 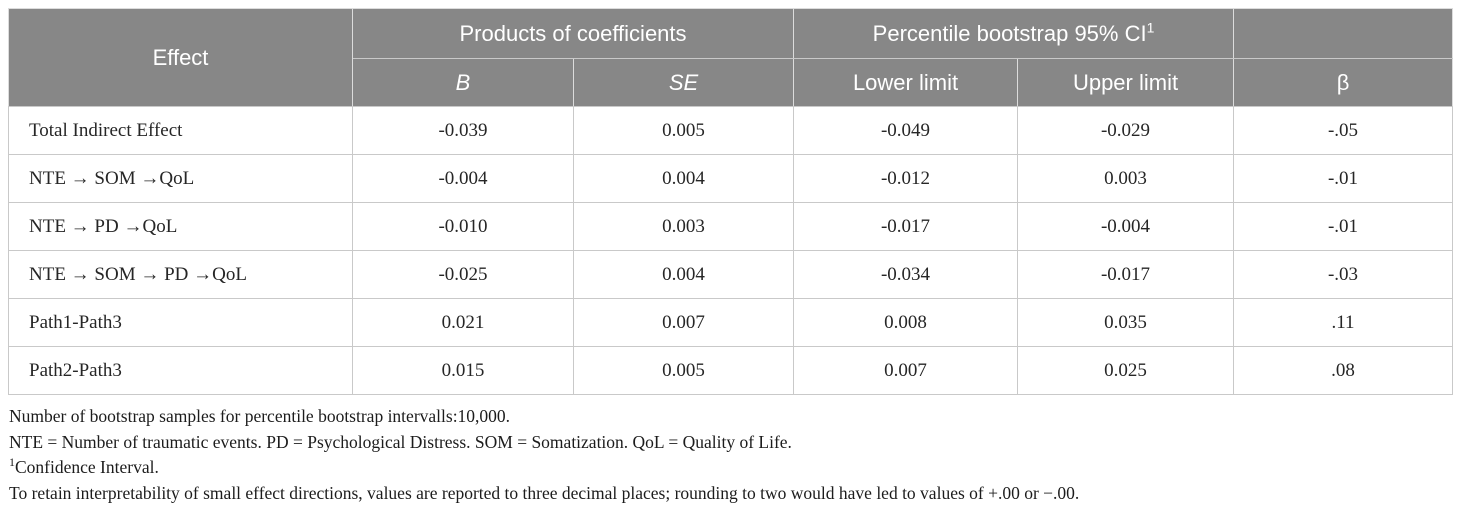 I want to click on beta-value: .11, so click(x=1343, y=322).